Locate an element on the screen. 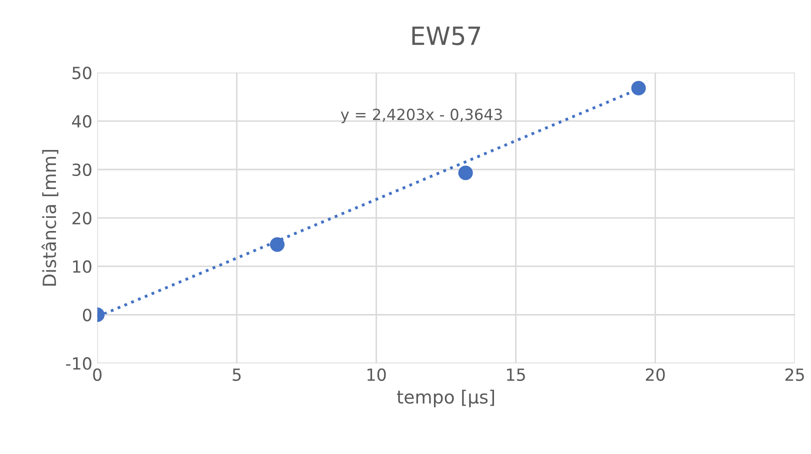  x-tick-label: 25 is located at coordinates (794, 374).